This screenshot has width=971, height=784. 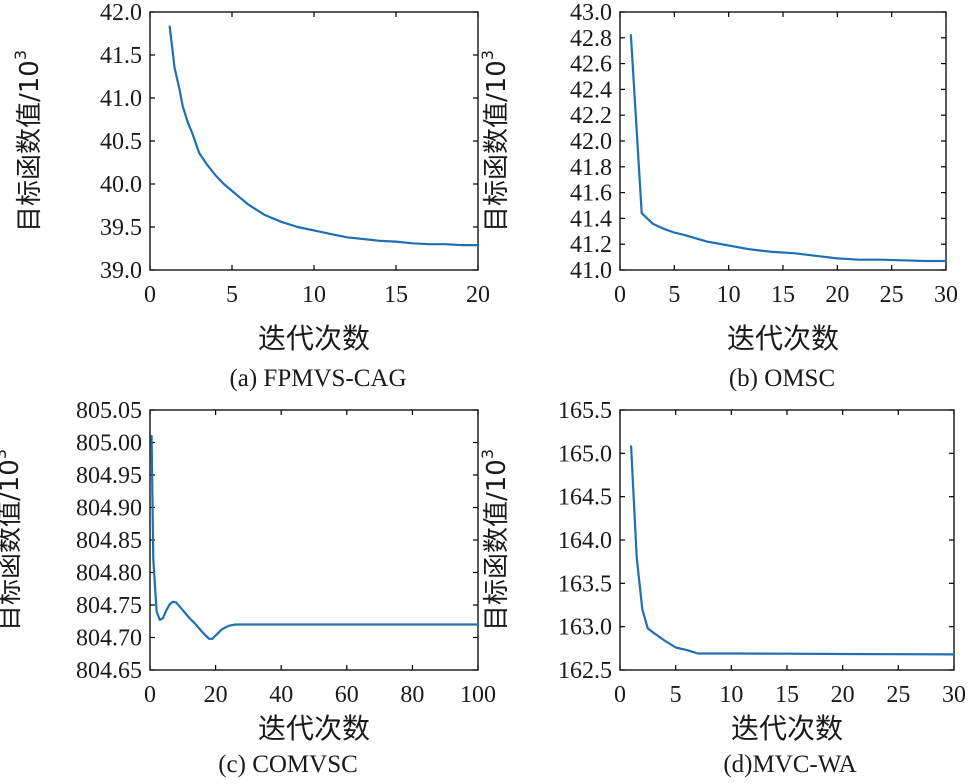 I want to click on chart-1-x-tick-label-2: 10, so click(x=729, y=295).